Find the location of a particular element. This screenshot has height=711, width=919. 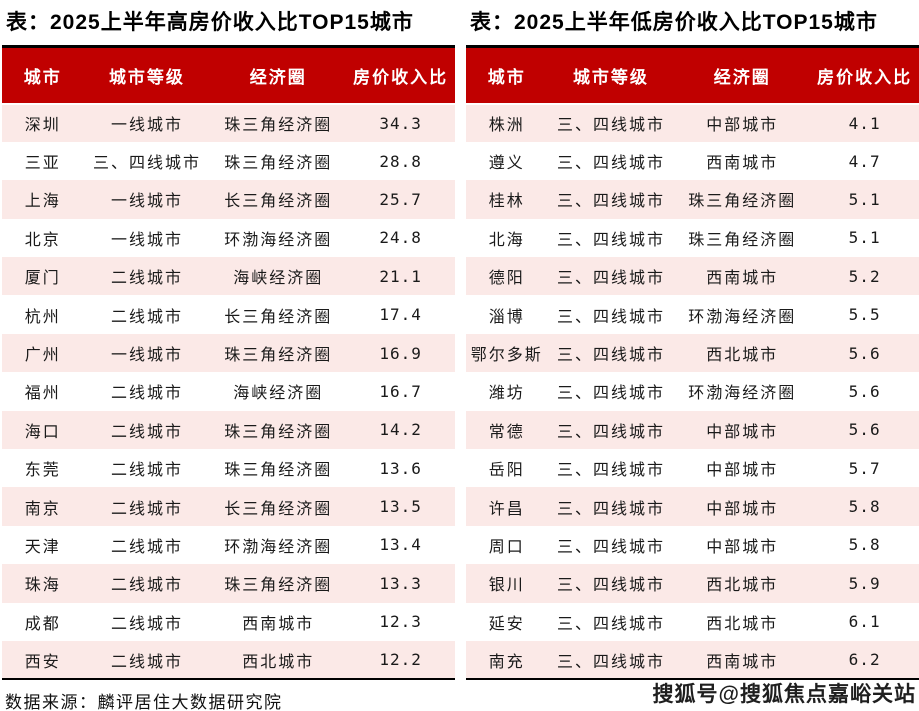

table-row: 潍坊 三、四线城市 环渤海经济圈 5.6 is located at coordinates (692, 391).